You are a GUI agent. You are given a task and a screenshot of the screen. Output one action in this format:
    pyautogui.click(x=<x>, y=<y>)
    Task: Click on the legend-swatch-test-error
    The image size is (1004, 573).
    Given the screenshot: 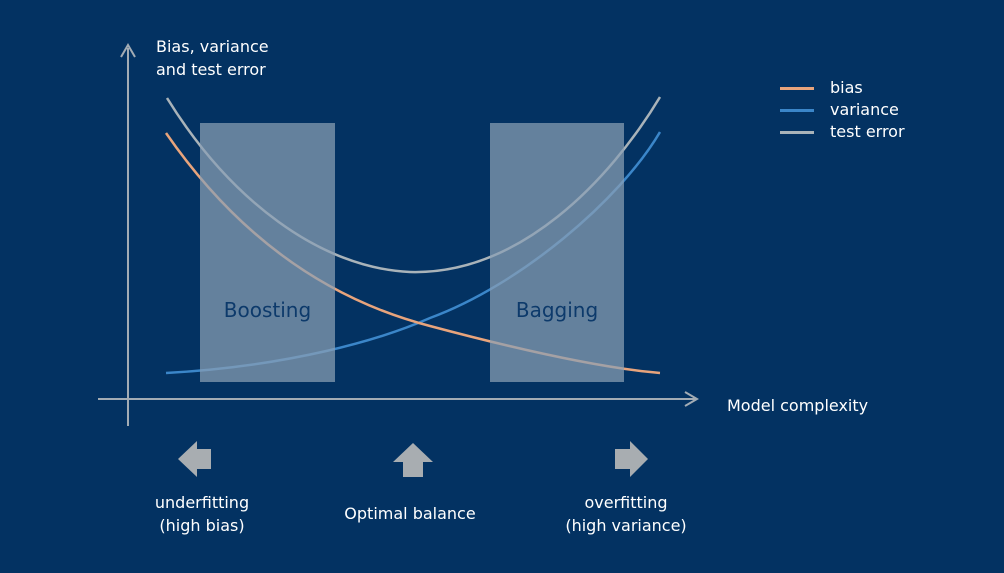 What is the action you would take?
    pyautogui.click(x=797, y=132)
    